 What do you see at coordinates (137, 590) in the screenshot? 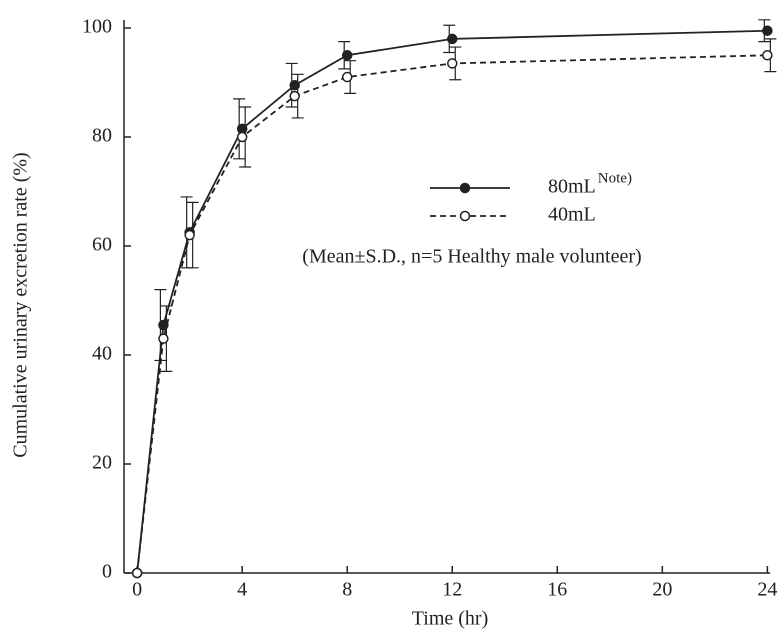
I see `x-tick-label: 0` at bounding box center [137, 590].